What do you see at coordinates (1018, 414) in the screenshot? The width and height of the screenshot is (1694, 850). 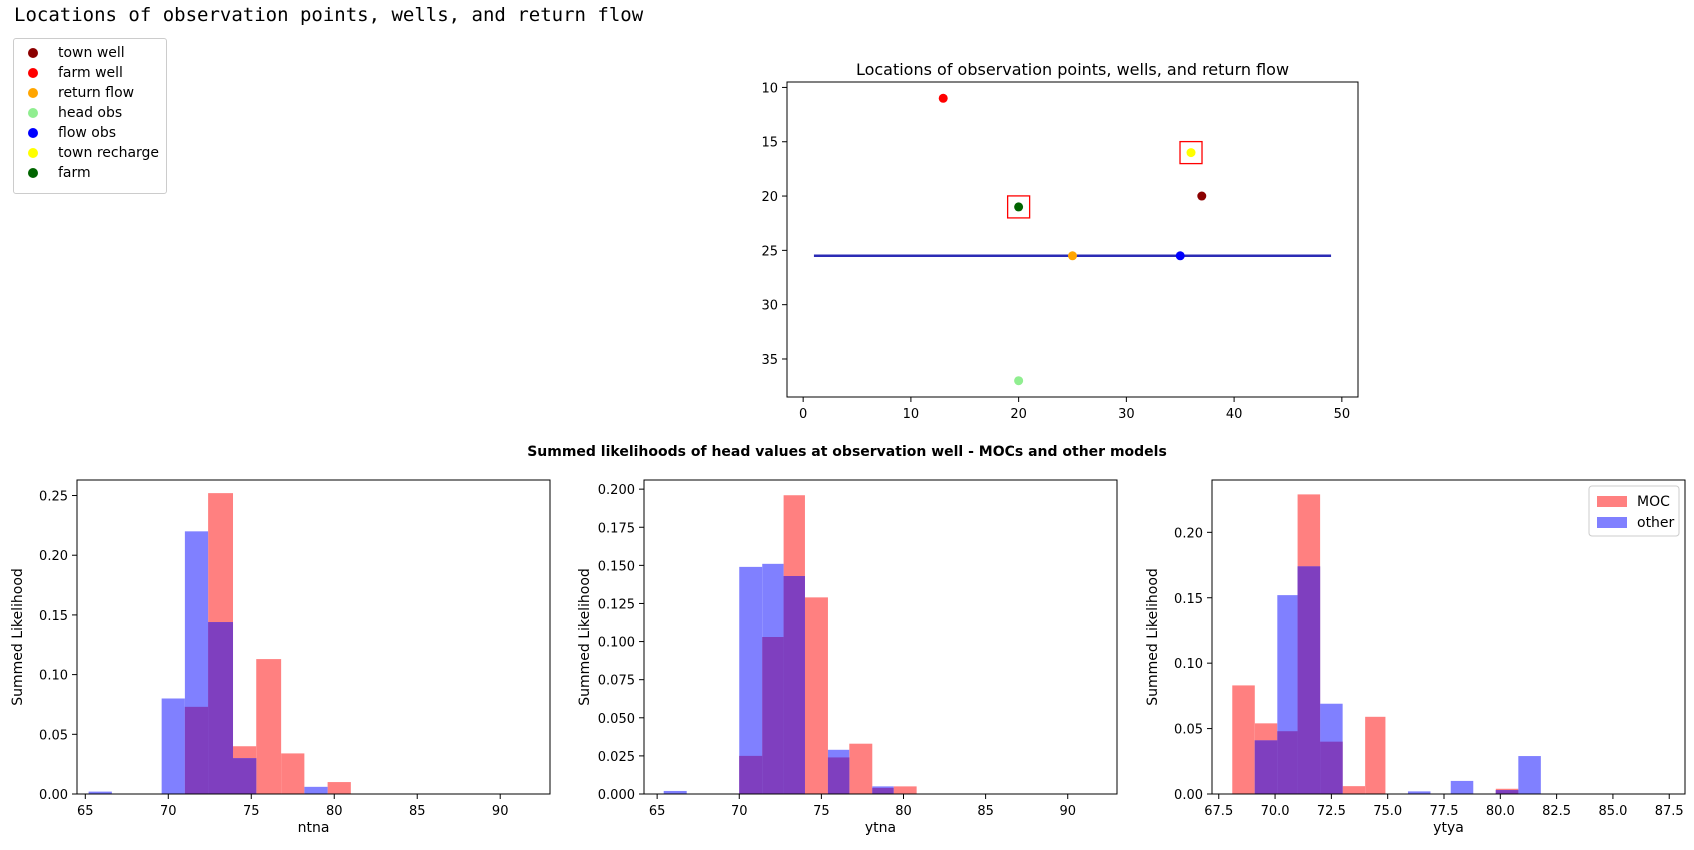 I see `x-tick-label: 20` at bounding box center [1018, 414].